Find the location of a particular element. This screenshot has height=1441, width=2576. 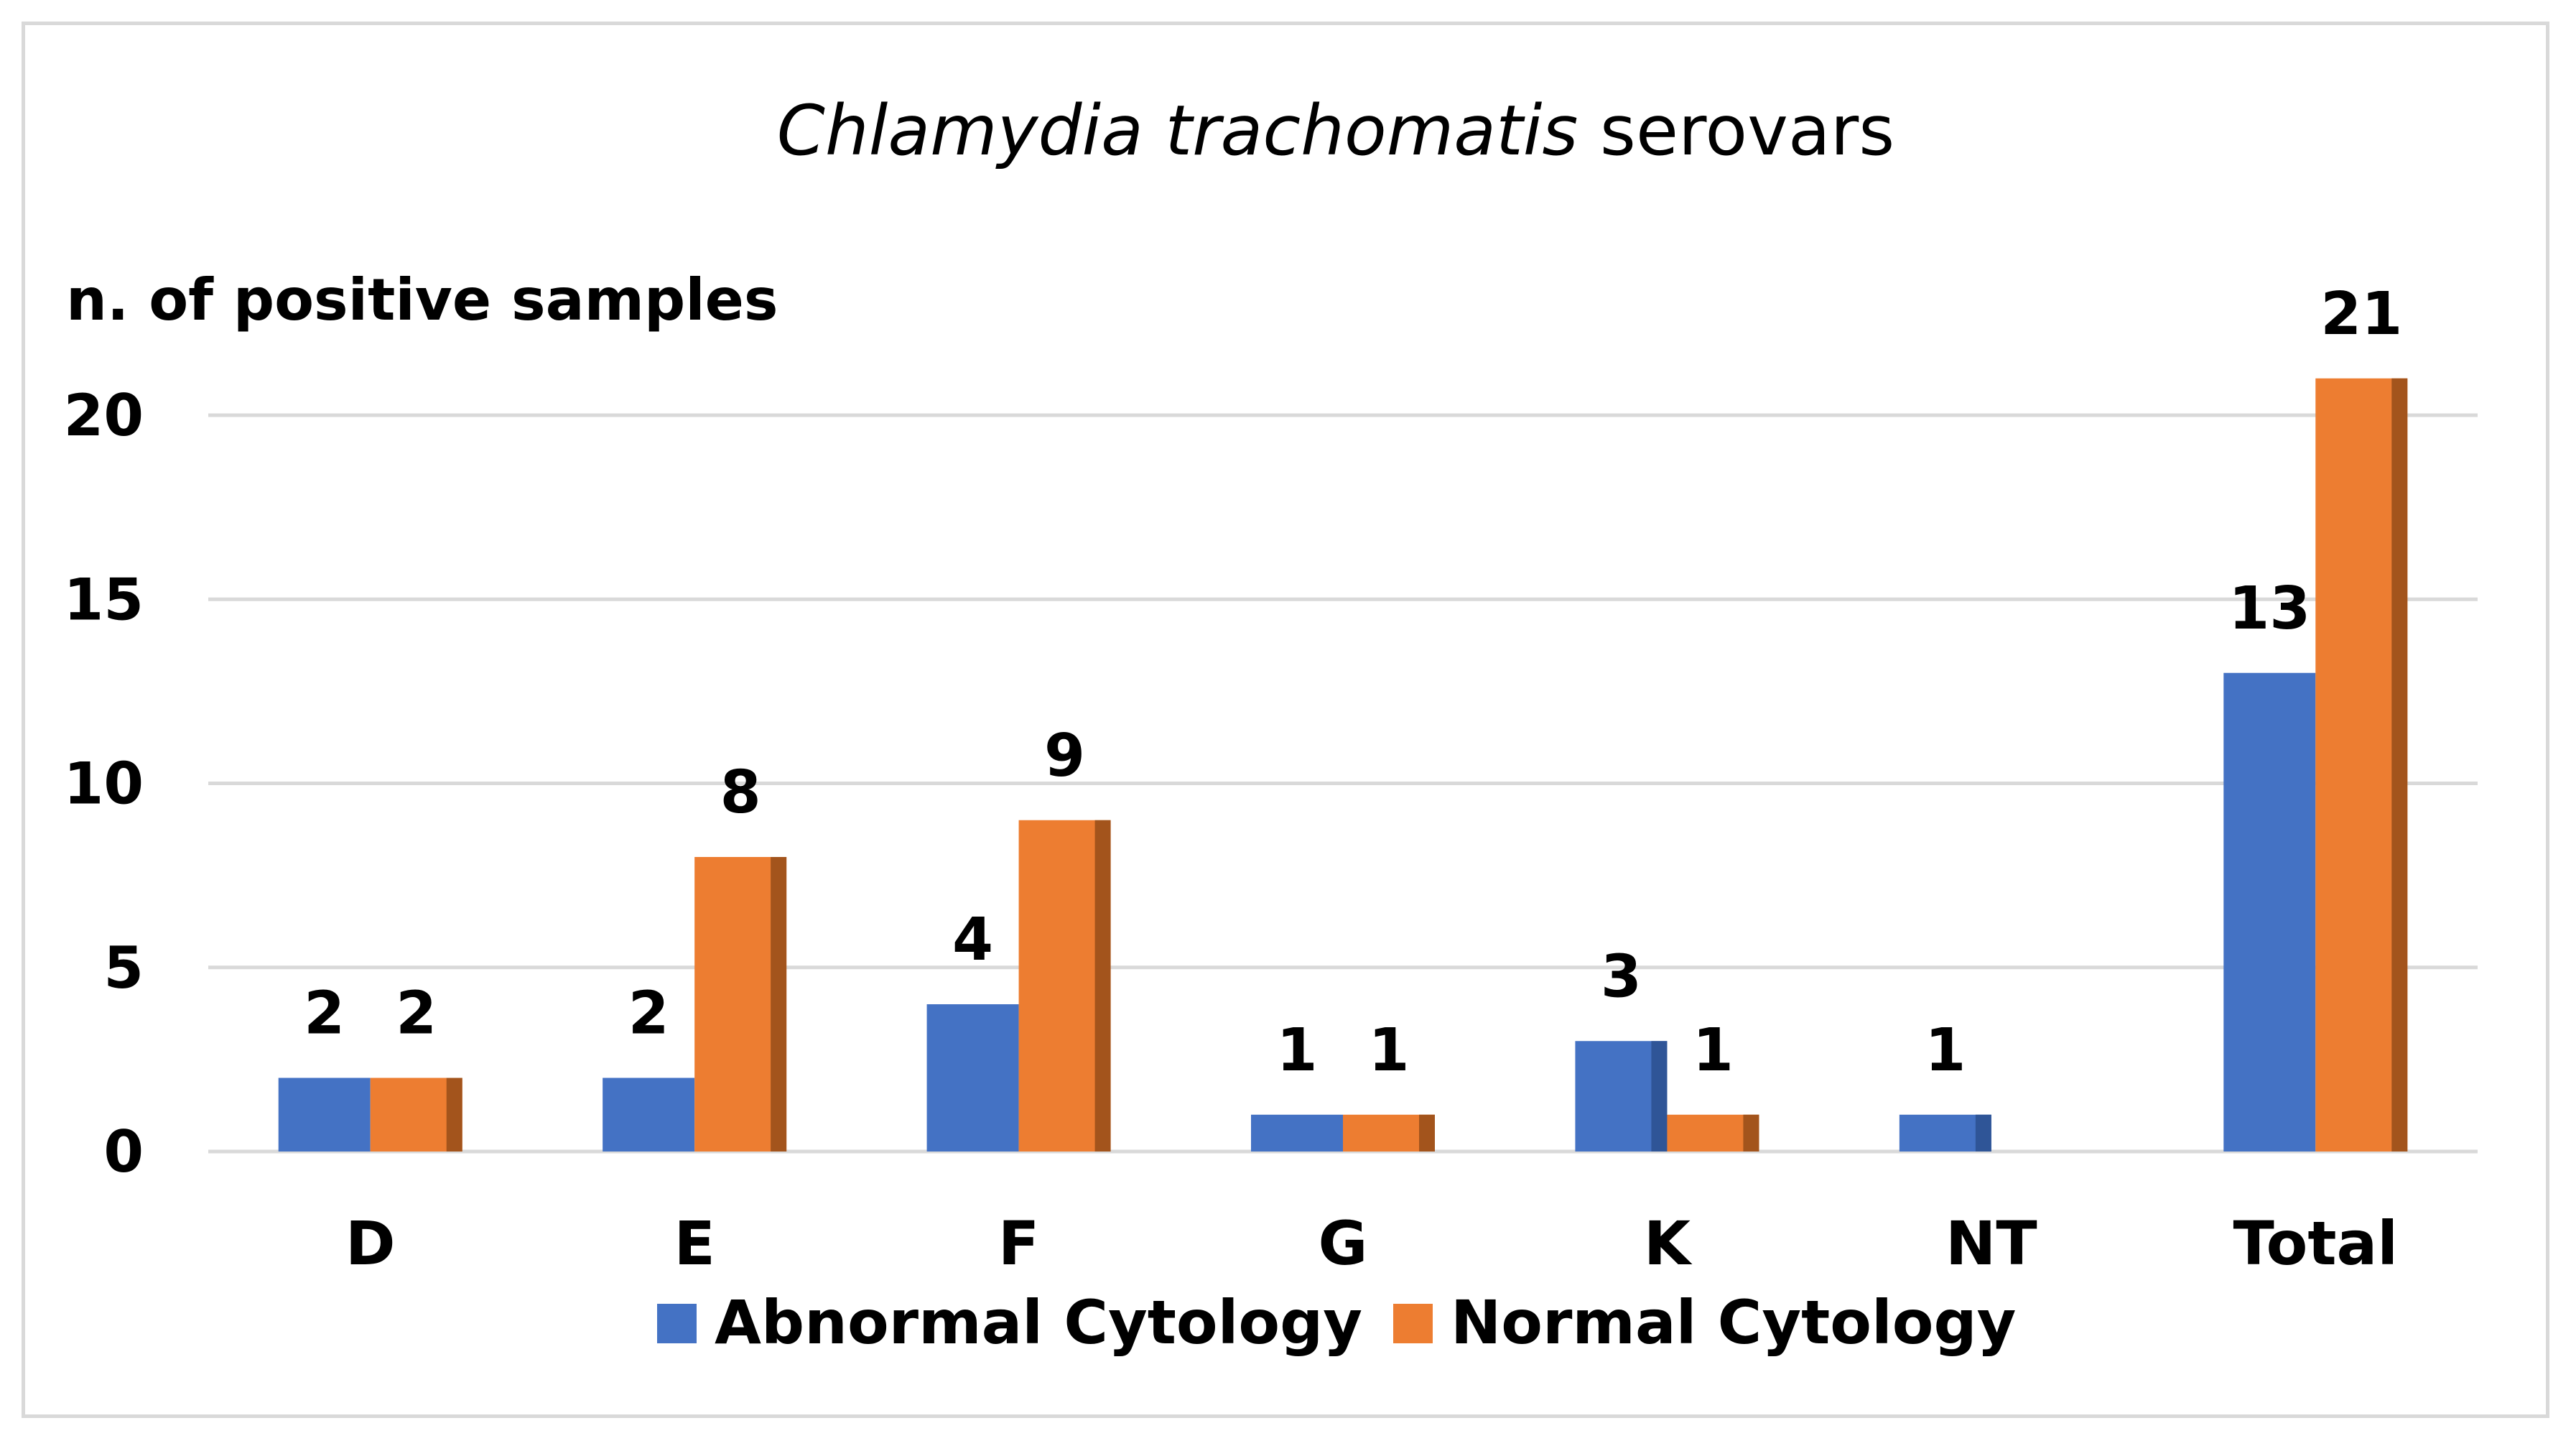

chart-title-italic: Chlamydia trachomatis is located at coordinates (1177, 131).